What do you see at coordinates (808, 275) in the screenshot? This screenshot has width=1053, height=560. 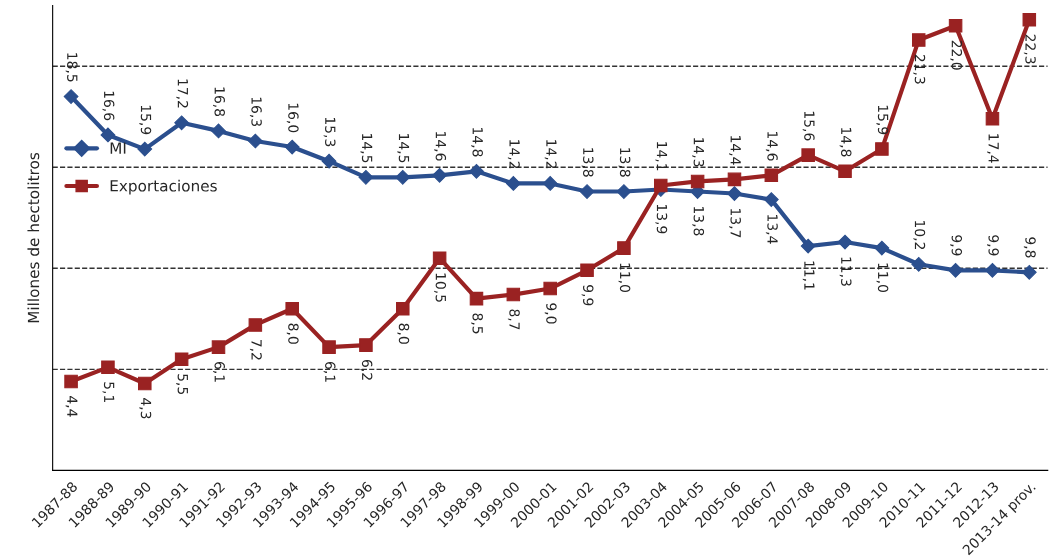 I see `data-label: 11,1` at bounding box center [808, 275].